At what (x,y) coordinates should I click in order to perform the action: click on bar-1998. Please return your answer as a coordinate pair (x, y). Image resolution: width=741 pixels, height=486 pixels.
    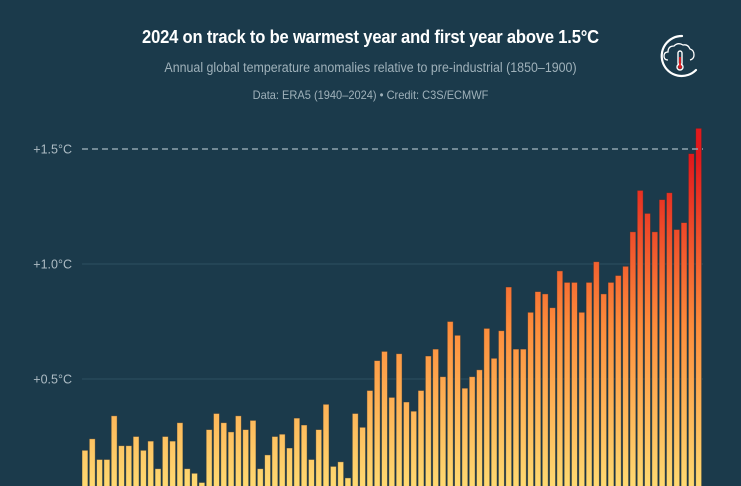
    Looking at the image, I should click on (509, 386).